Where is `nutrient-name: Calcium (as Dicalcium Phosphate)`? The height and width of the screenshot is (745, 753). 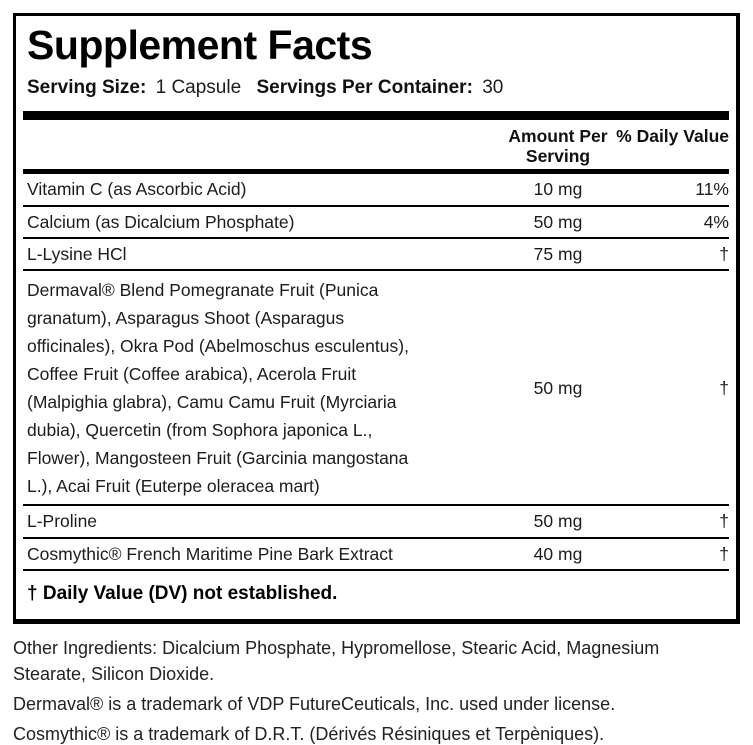
nutrient-name: Calcium (as Dicalcium Phosphate) is located at coordinates (161, 221).